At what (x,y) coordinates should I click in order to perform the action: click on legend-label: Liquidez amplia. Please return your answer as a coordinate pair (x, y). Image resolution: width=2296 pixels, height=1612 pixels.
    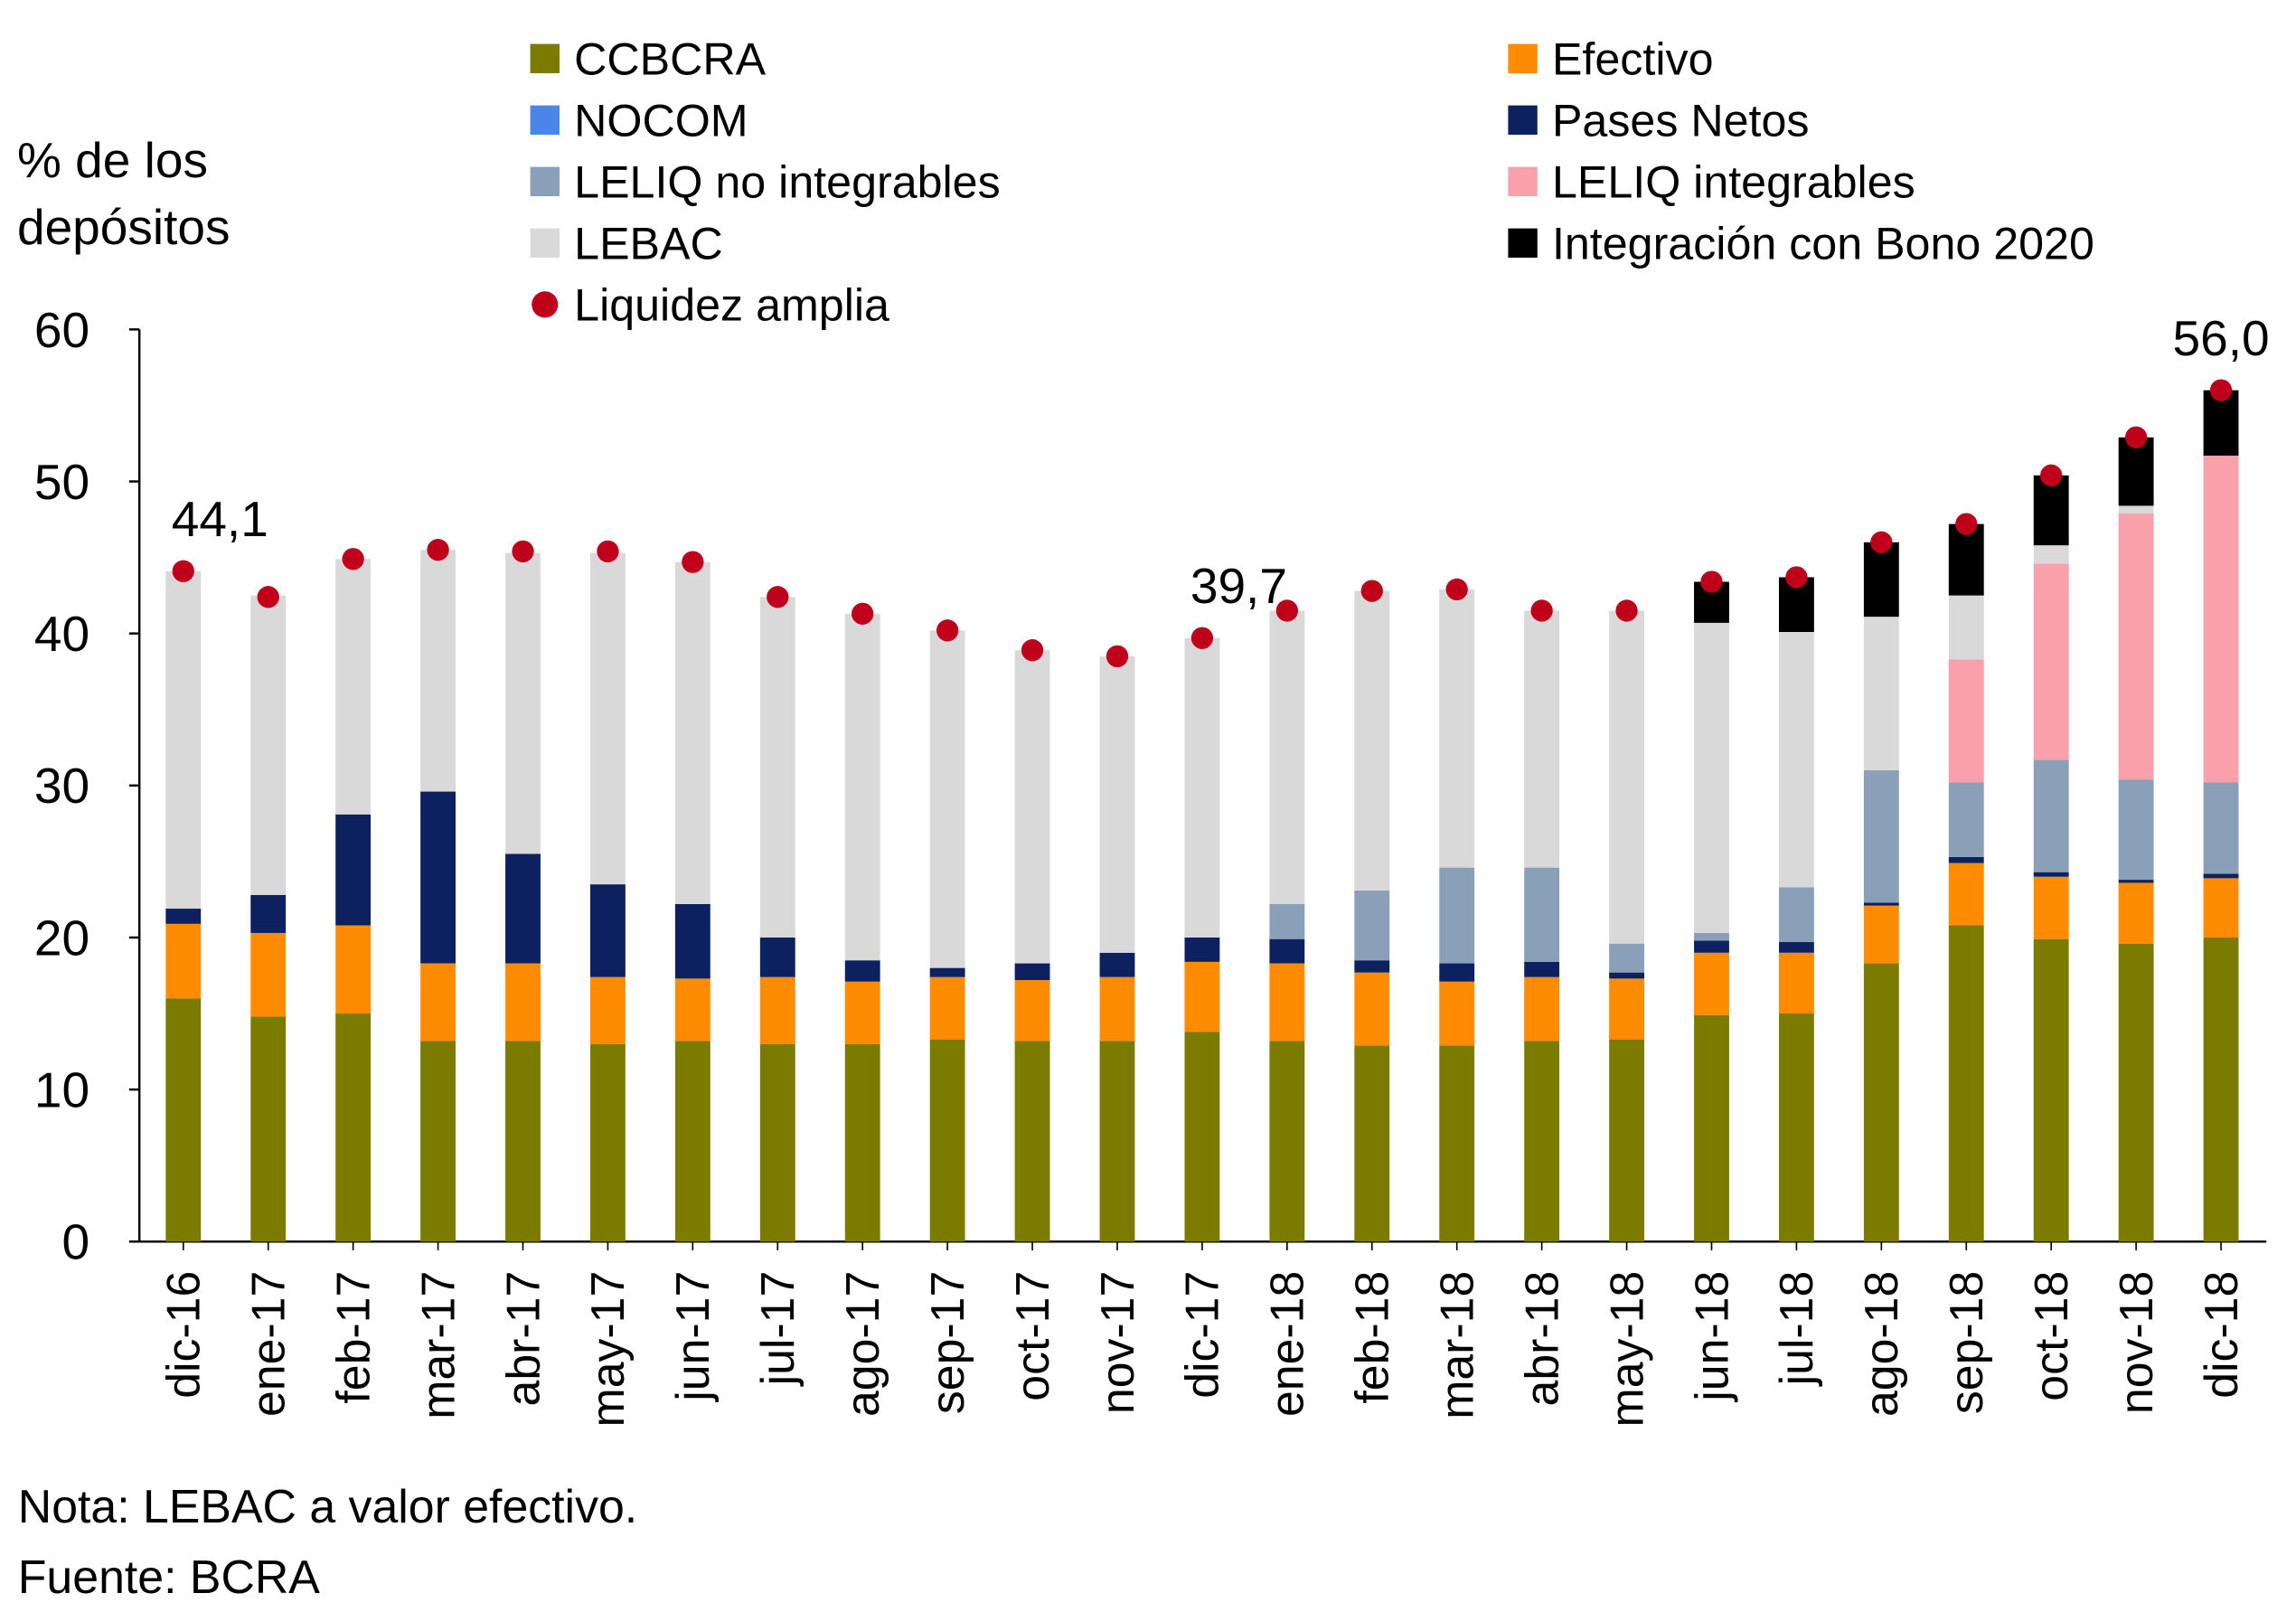
    Looking at the image, I should click on (731, 305).